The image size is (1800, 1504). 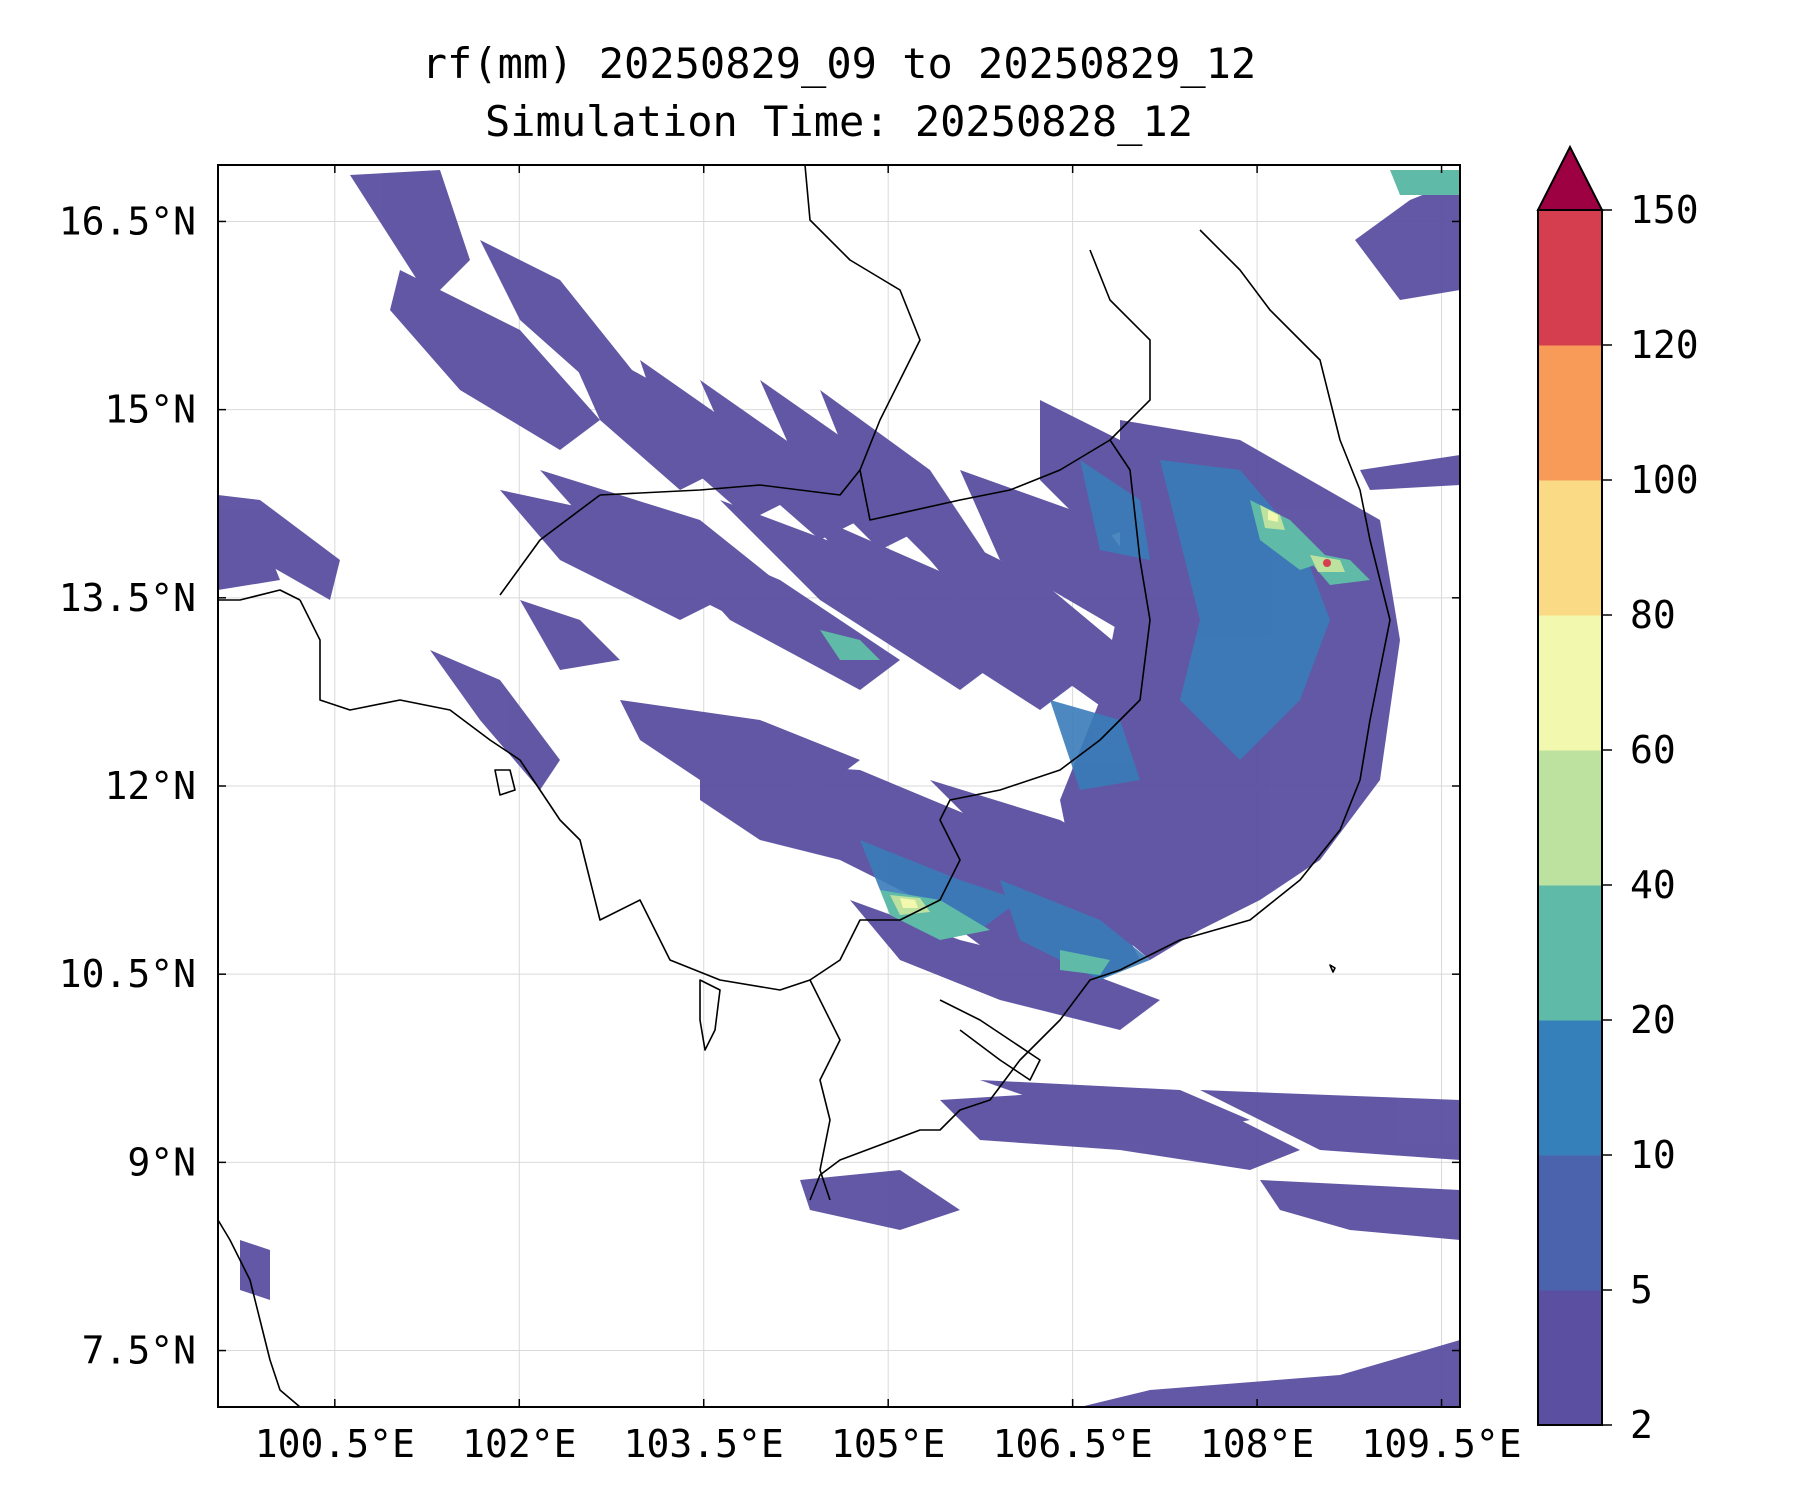 I want to click on lat-tick-label: 12°N, so click(x=150, y=786).